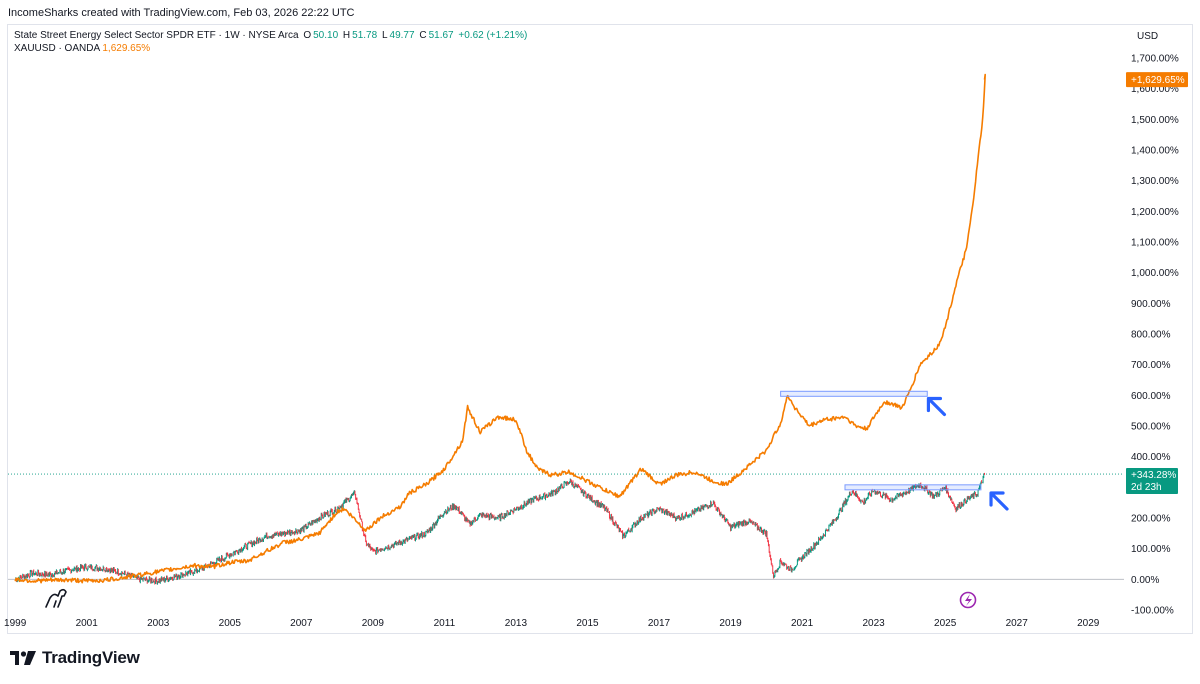 This screenshot has width=1200, height=684. Describe the element at coordinates (384, 35) in the screenshot. I see `low-label: L` at that location.